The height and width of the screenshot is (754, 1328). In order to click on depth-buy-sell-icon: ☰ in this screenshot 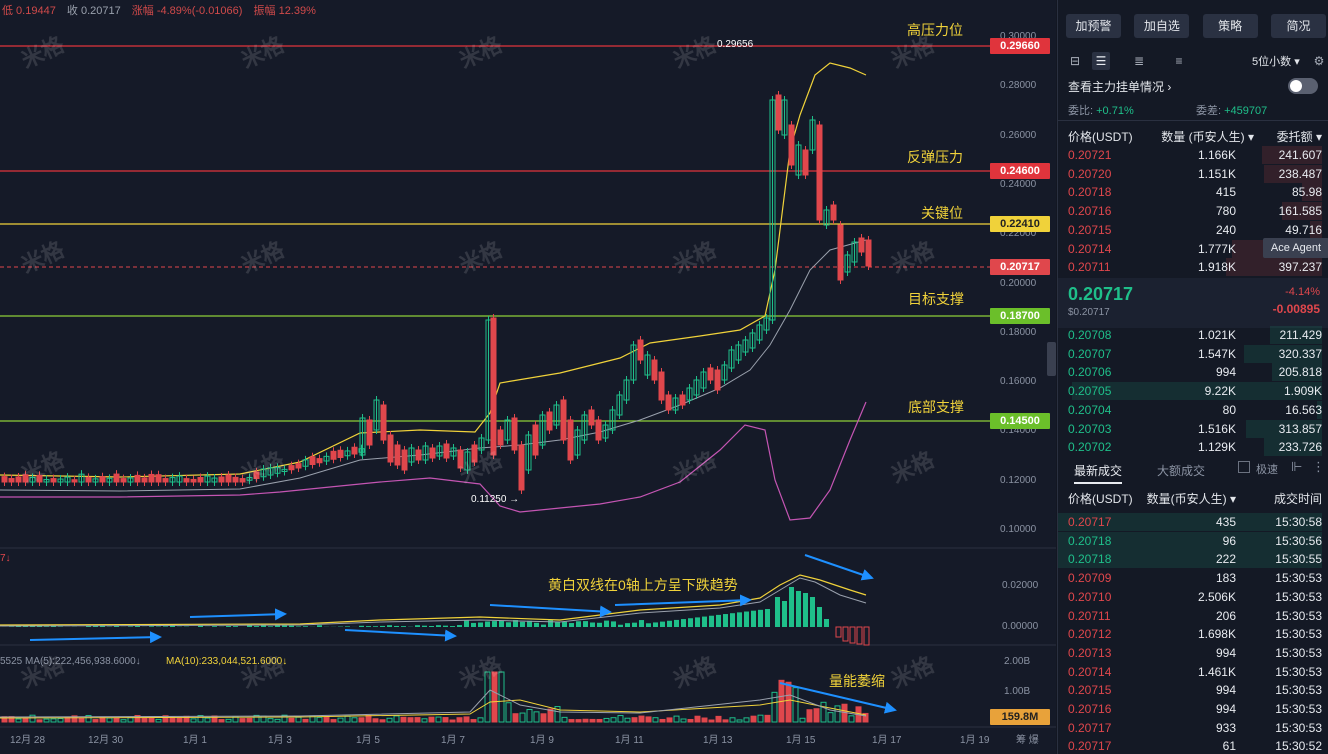, I will do `click(1101, 61)`.